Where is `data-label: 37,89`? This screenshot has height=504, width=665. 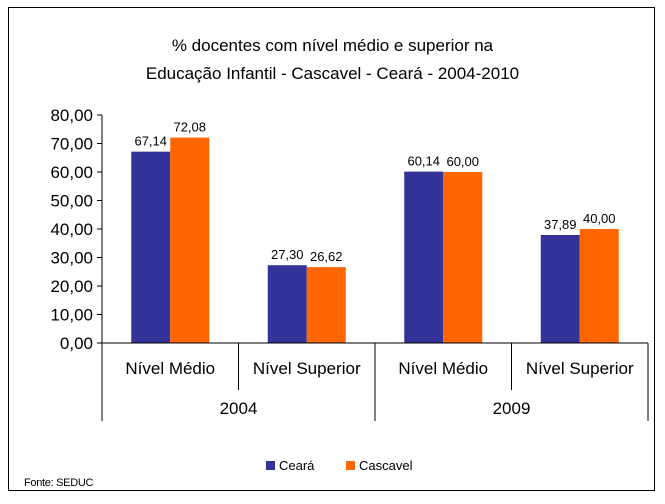
data-label: 37,89 is located at coordinates (560, 224).